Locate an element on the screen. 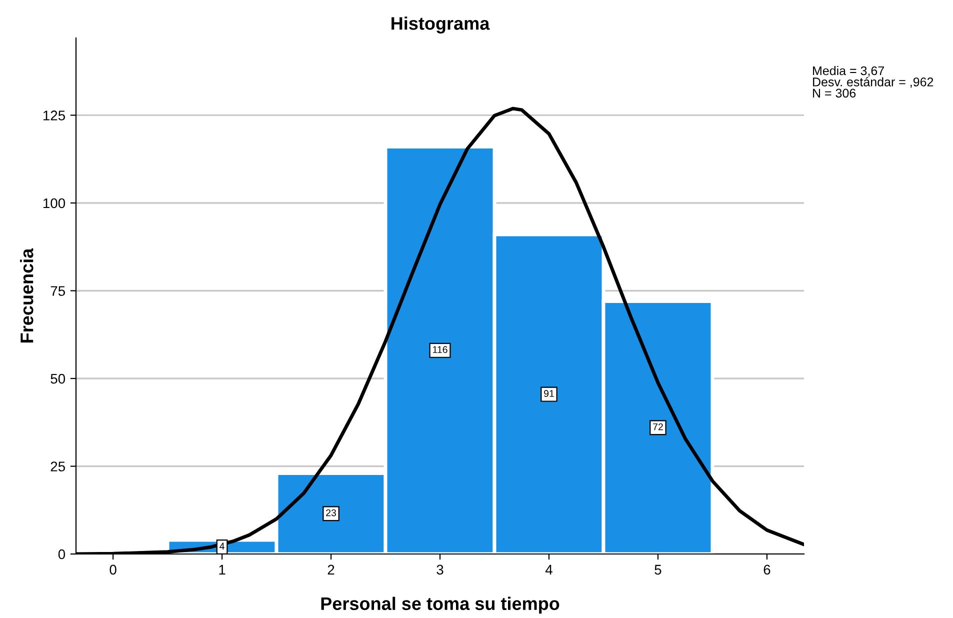 The height and width of the screenshot is (618, 953). chart-title: Histograma is located at coordinates (441, 25).